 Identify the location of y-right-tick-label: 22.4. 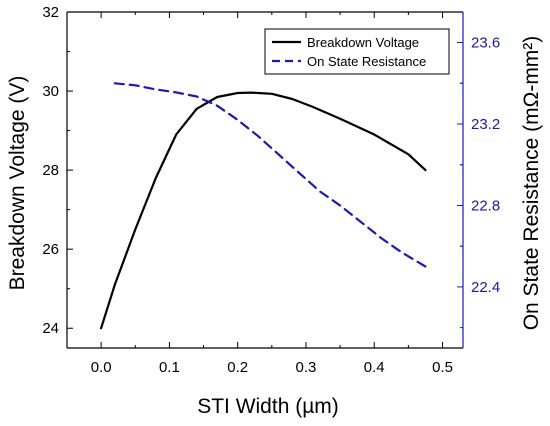
(485, 287).